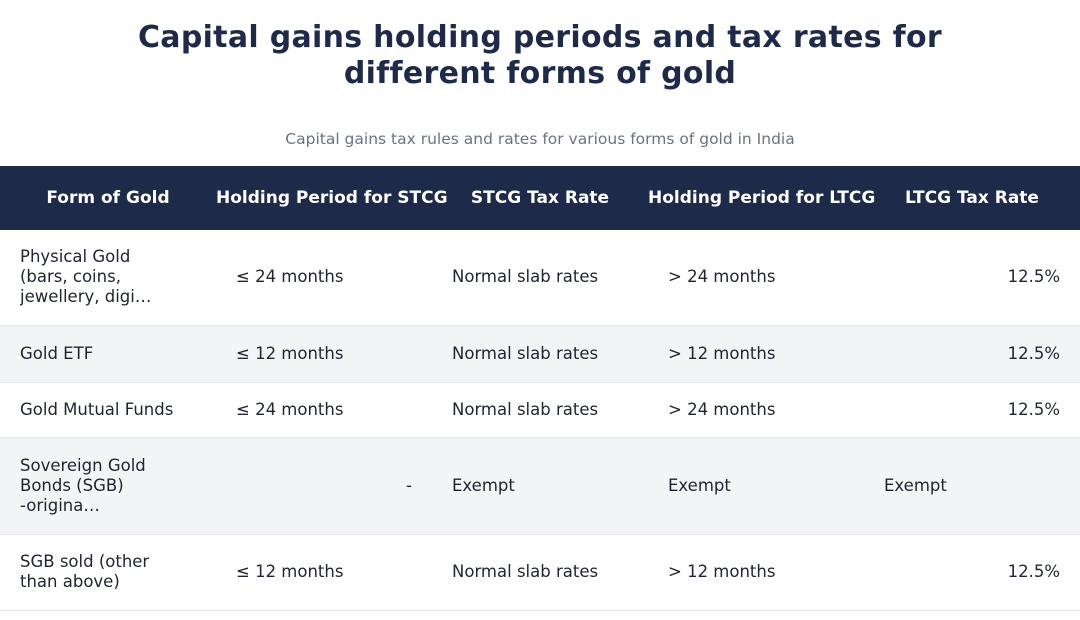  What do you see at coordinates (83, 465) in the screenshot?
I see `form-line: Sovereign Gold` at bounding box center [83, 465].